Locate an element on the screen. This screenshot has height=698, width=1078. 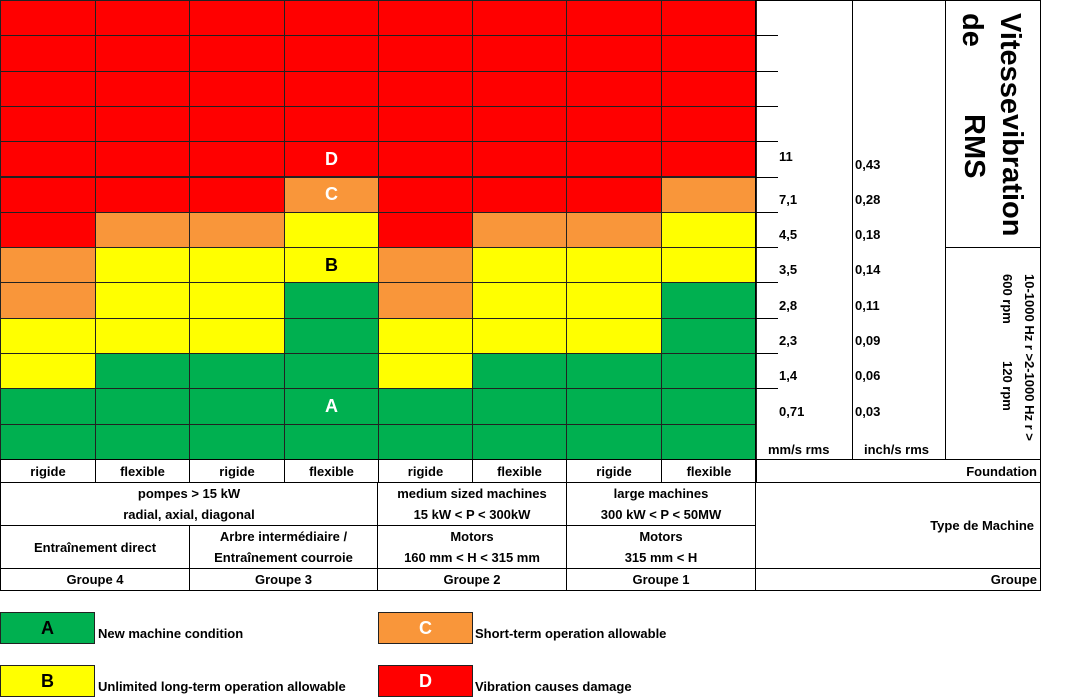
zone-cell-d: D is located at coordinates (331, 159).